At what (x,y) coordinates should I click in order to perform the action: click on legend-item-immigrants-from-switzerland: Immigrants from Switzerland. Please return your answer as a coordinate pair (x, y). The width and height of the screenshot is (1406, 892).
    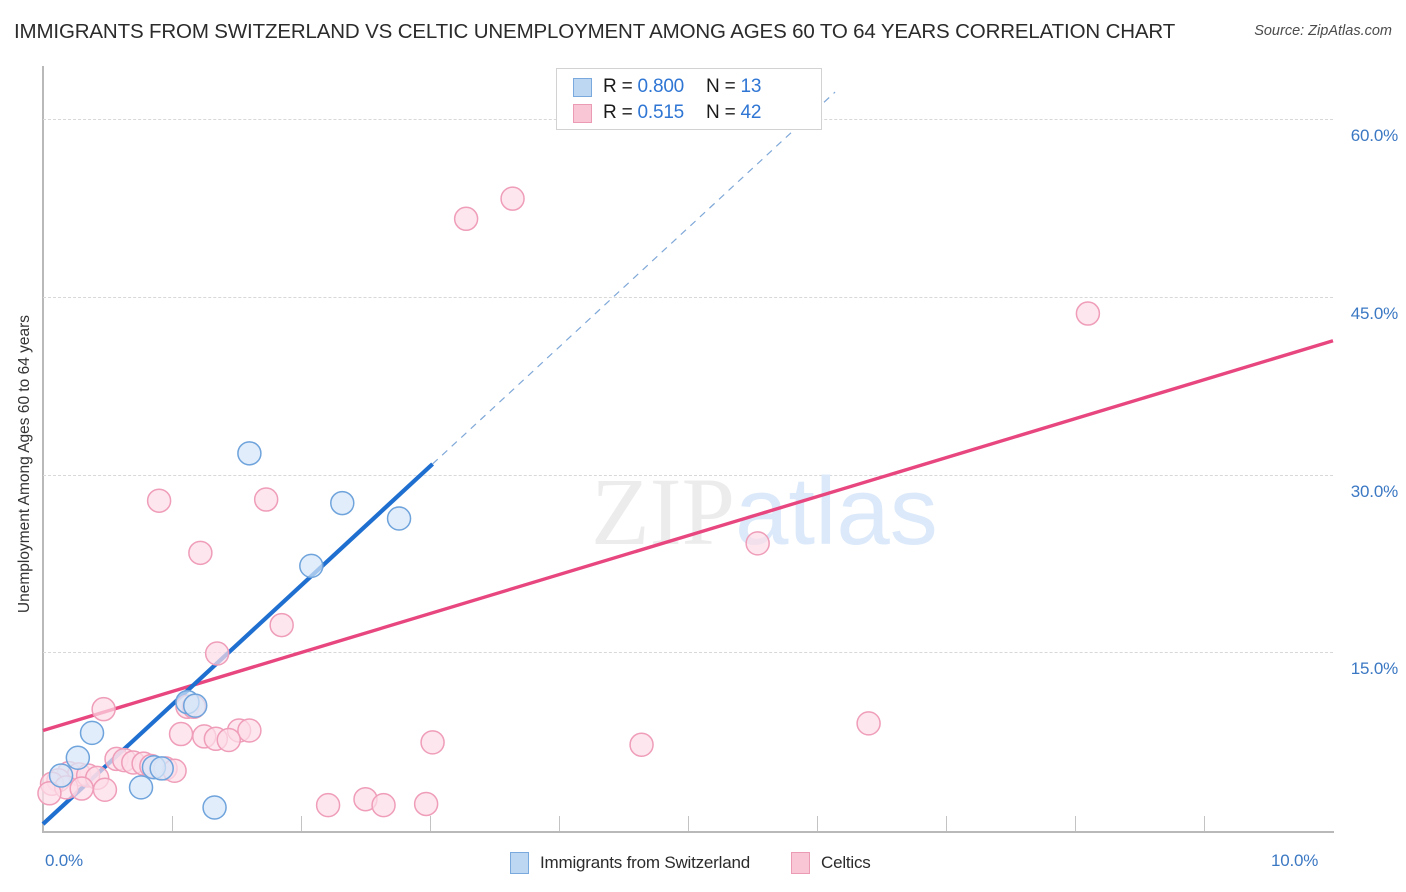
    Looking at the image, I should click on (630, 863).